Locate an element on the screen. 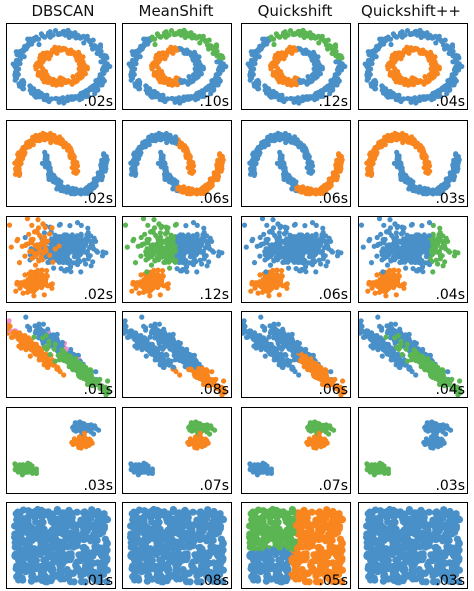 The height and width of the screenshot is (591, 474). runtime-label: .04s is located at coordinates (450, 102).